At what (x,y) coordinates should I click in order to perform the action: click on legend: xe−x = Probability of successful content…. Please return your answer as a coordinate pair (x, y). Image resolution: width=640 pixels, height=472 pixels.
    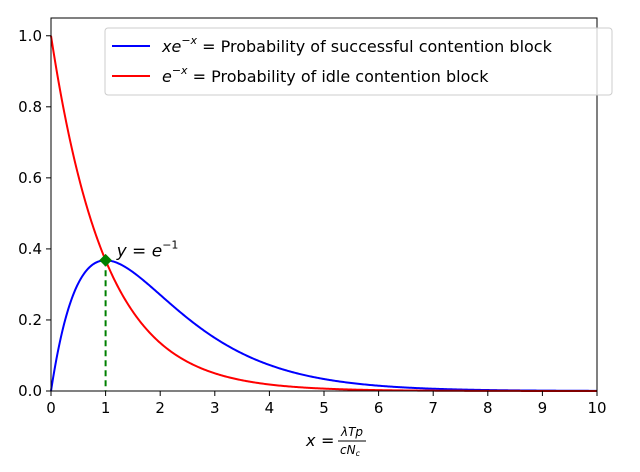
    Looking at the image, I should click on (358, 61).